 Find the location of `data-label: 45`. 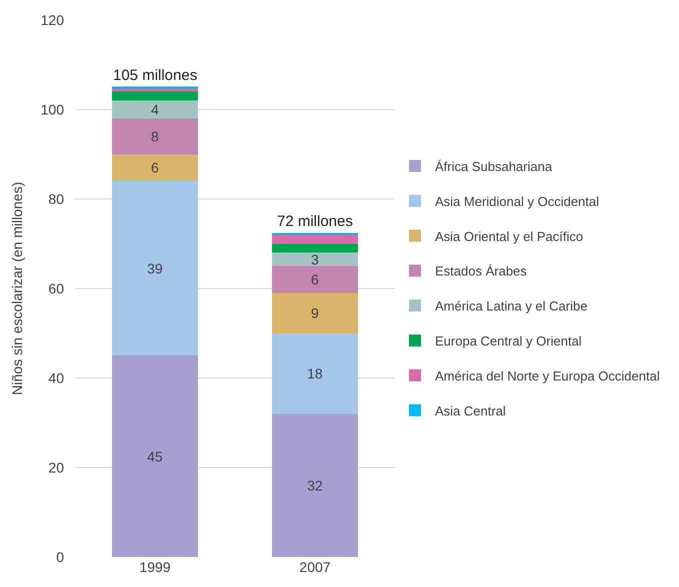

data-label: 45 is located at coordinates (155, 456).